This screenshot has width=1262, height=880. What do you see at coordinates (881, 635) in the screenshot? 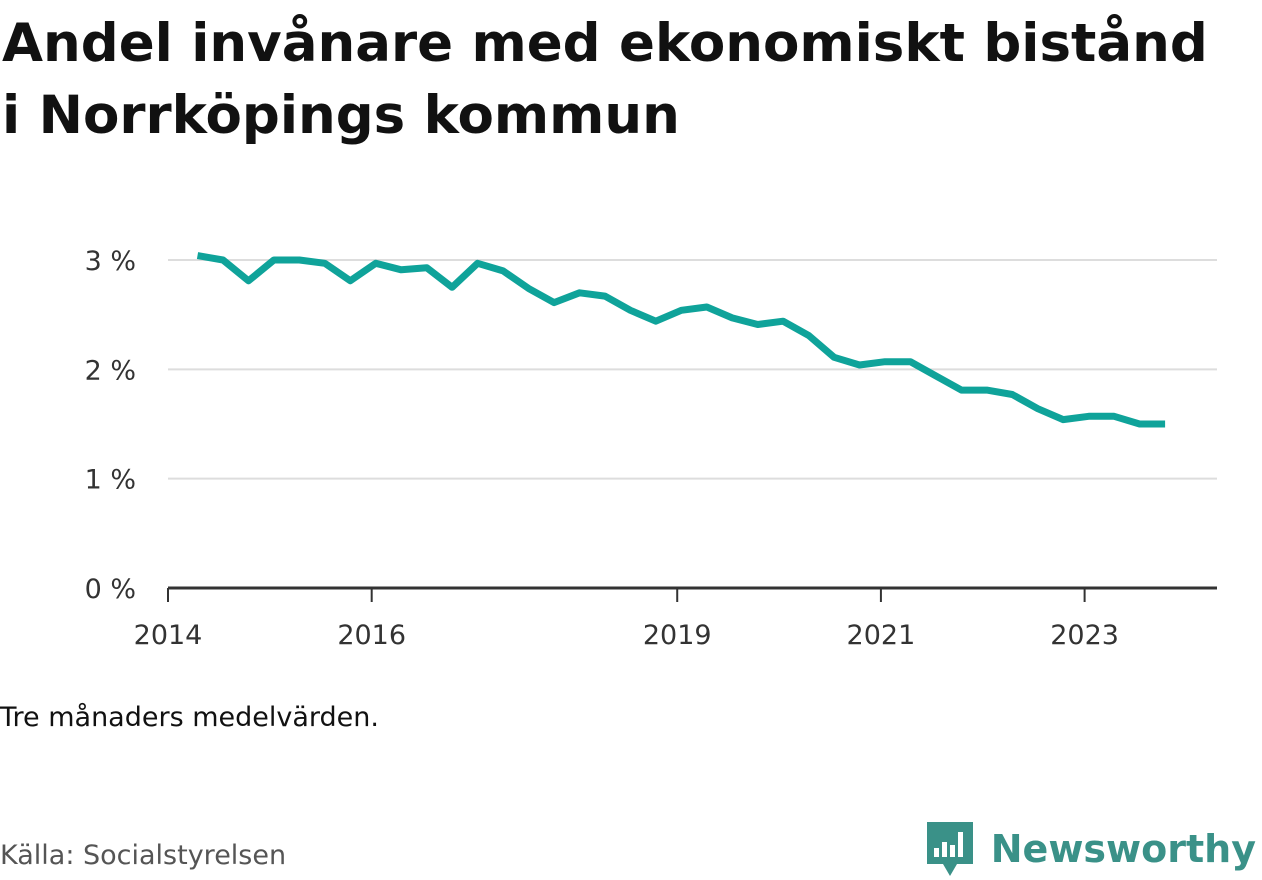
I see `x-tick-label: 2021` at bounding box center [881, 635].